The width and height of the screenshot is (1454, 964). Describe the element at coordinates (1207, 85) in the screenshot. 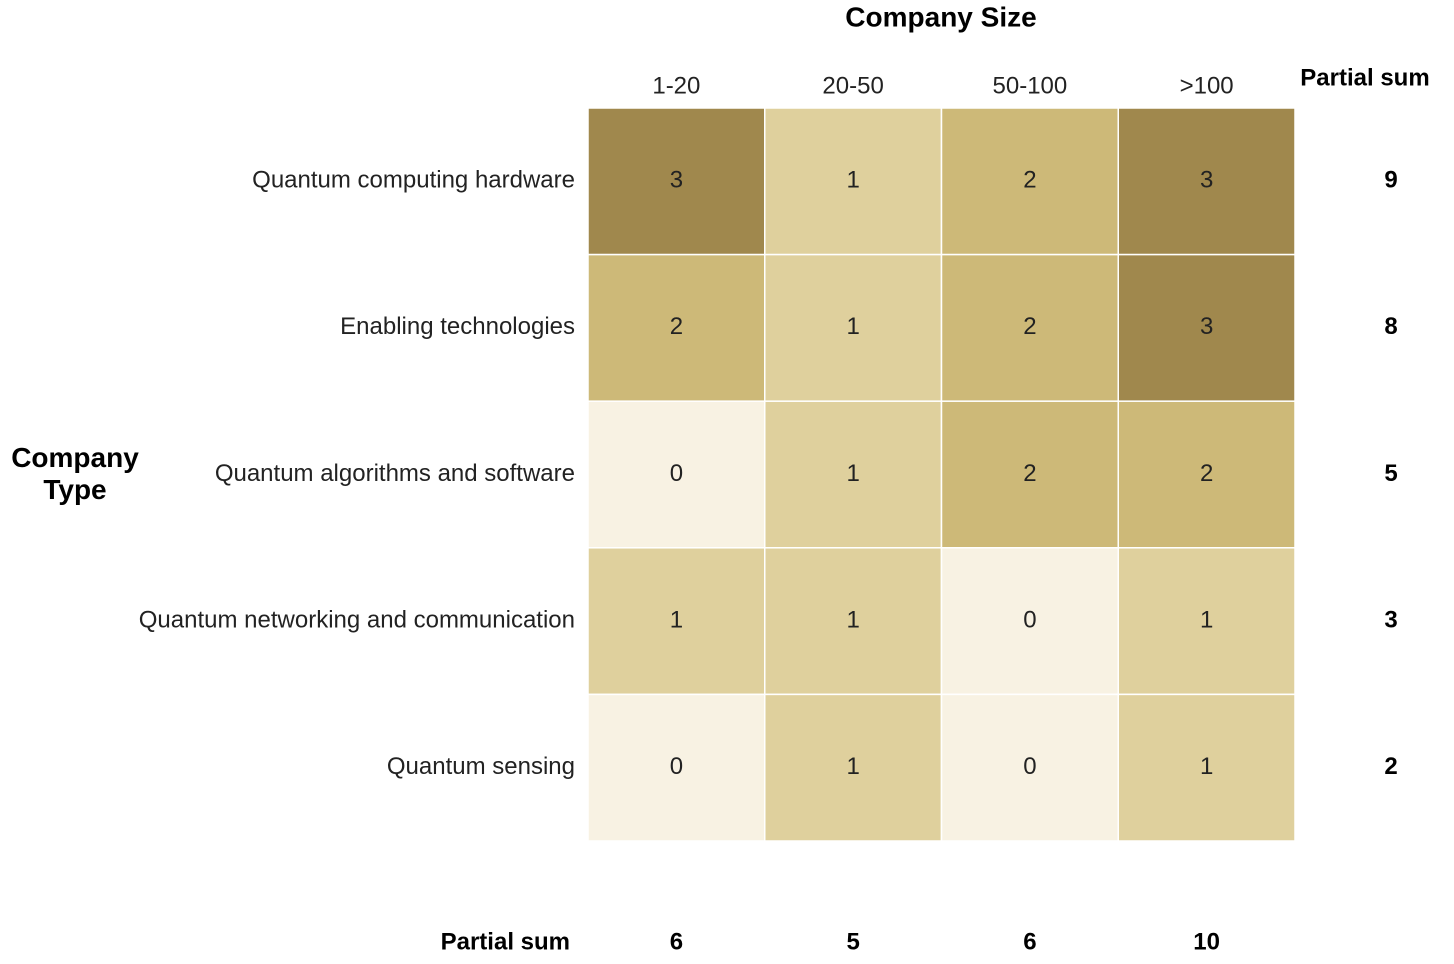

I see `x-tick-label: >100` at that location.